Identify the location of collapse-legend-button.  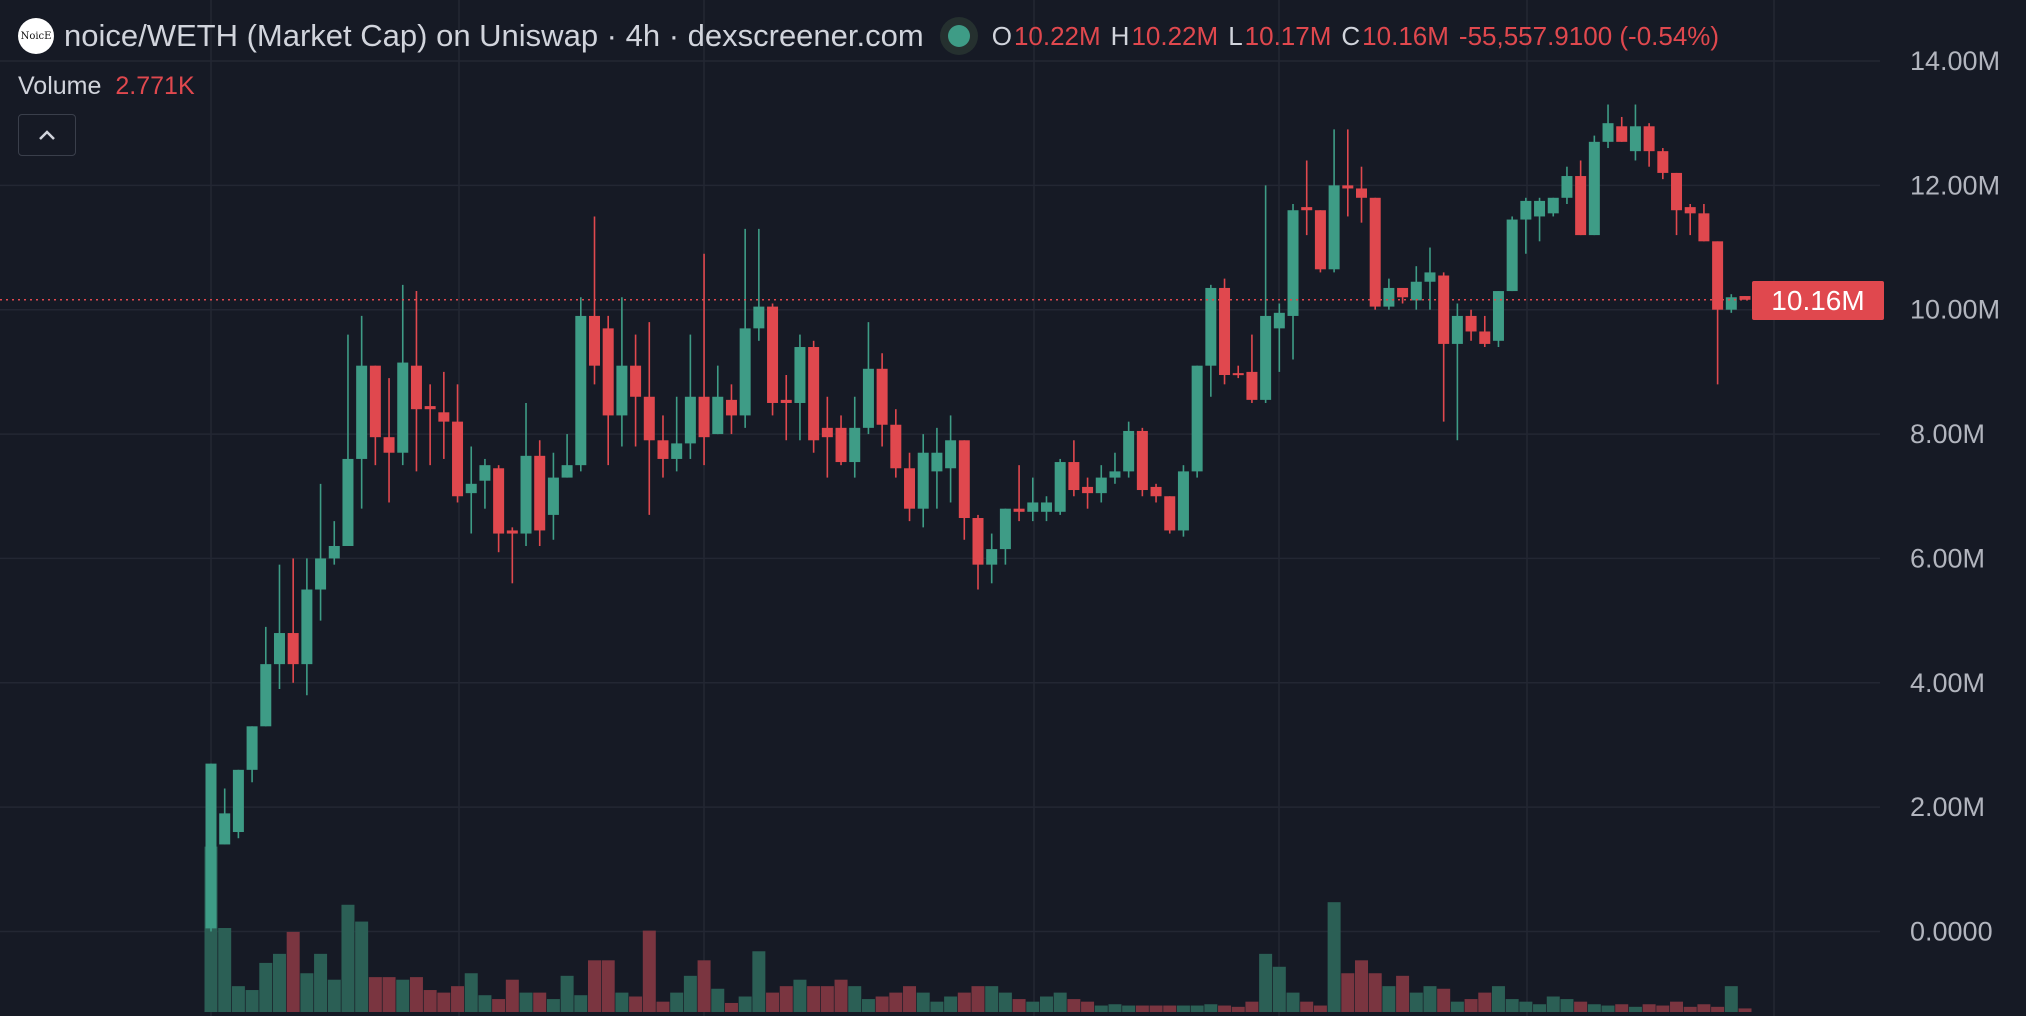
(47, 135).